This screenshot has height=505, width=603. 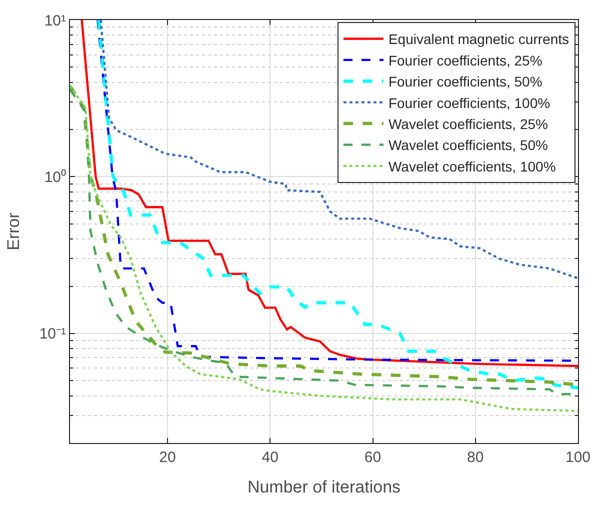 What do you see at coordinates (468, 124) in the screenshot?
I see `legend-label: Wavelet coefficients, 25%` at bounding box center [468, 124].